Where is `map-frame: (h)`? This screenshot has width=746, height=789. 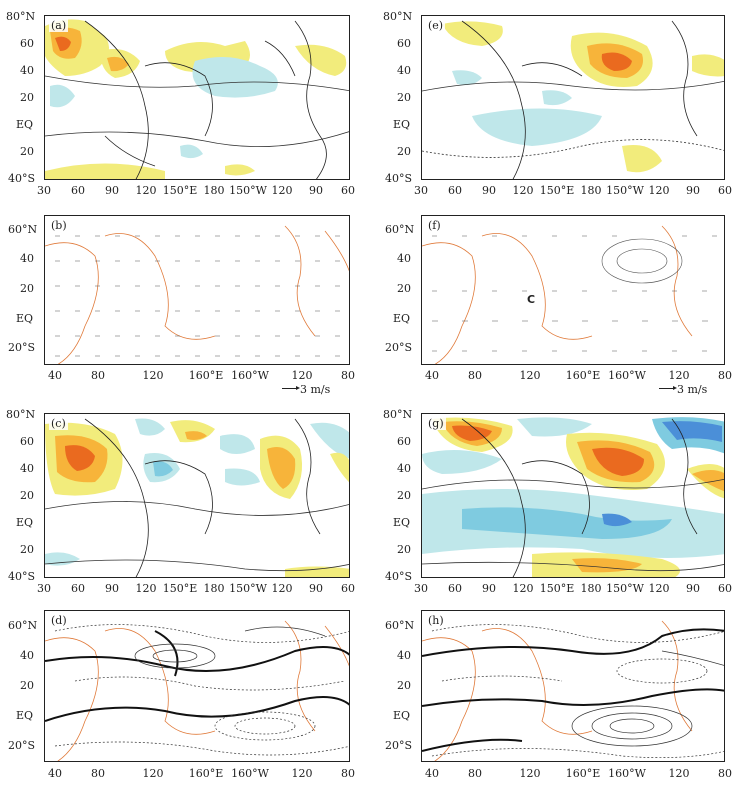
map-frame: (h) is located at coordinates (573, 686).